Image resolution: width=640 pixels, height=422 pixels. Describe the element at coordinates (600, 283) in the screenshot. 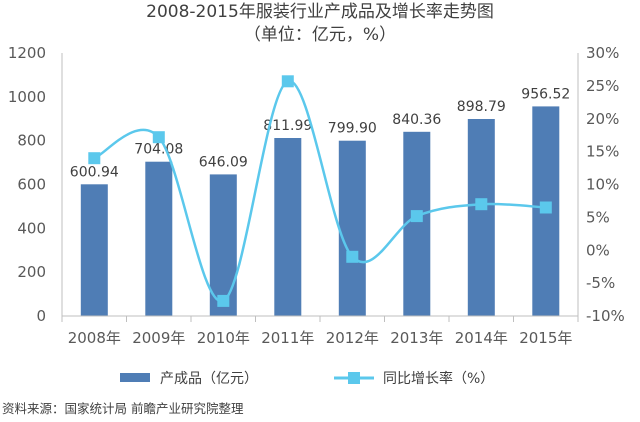

I see `right-tick-label: -5%` at that location.